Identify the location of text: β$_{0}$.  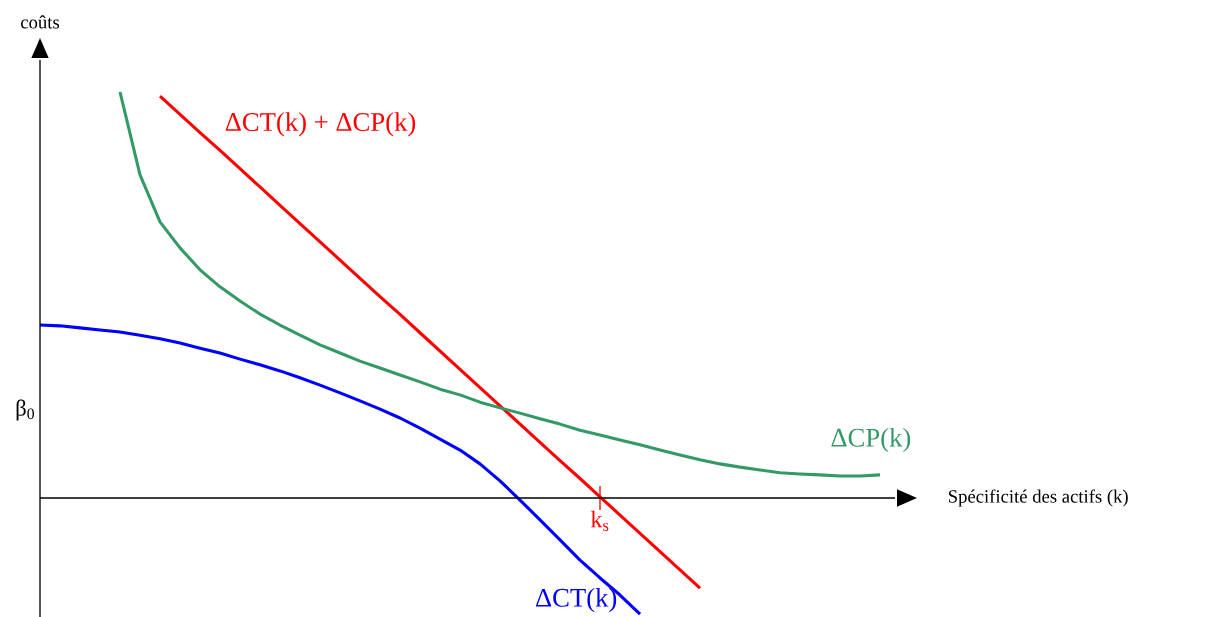
(25, 410).